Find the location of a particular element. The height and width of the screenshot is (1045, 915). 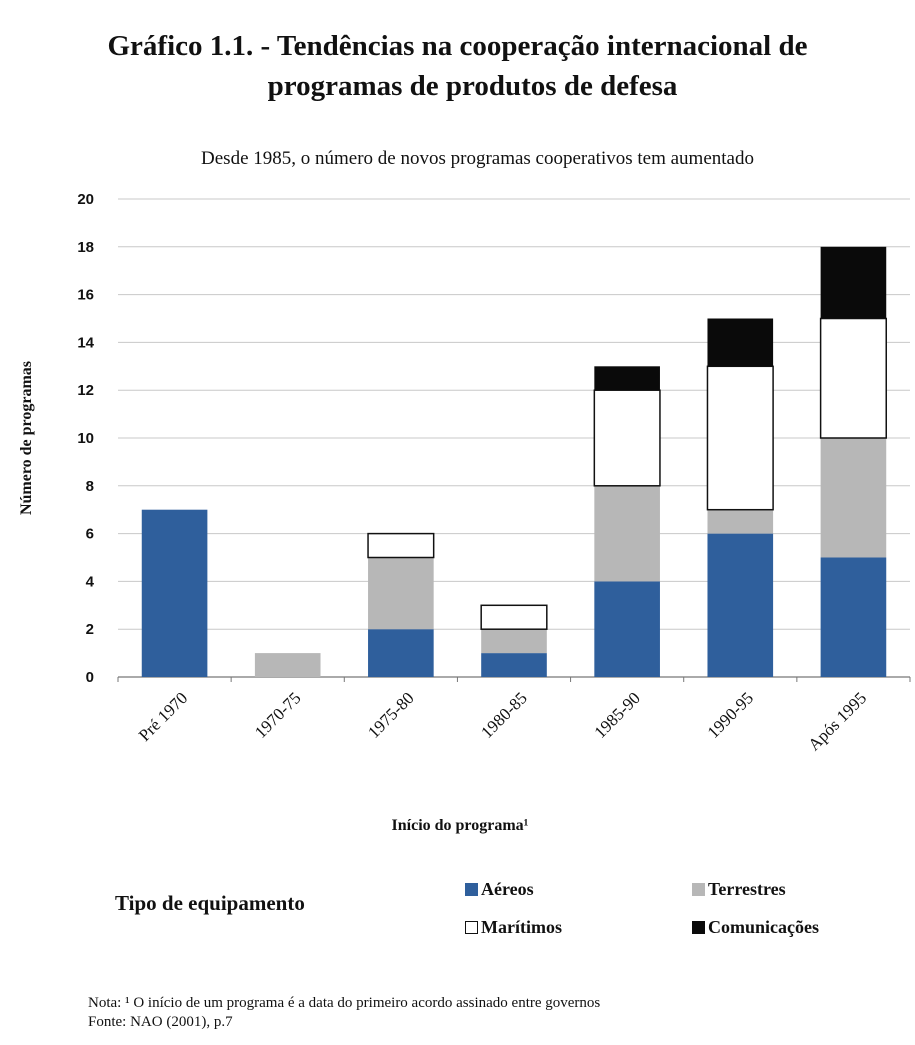

y-tick-label: 8 is located at coordinates (90, 486).